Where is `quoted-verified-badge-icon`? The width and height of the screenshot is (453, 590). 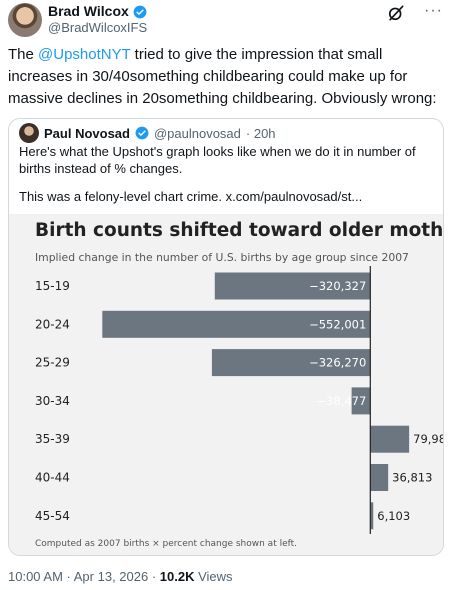
quoted-verified-badge-icon is located at coordinates (142, 133).